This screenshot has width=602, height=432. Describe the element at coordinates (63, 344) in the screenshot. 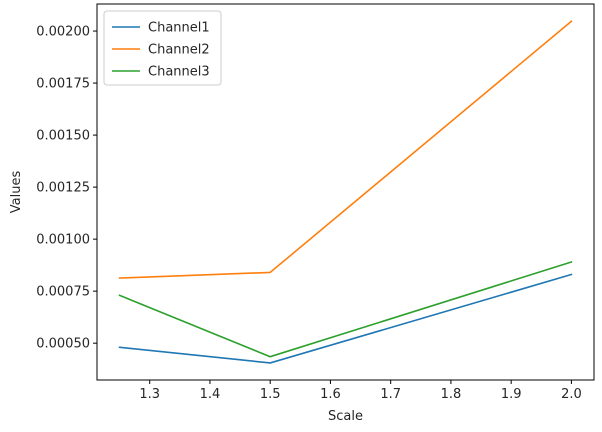

I see `y-tick-label: 0.00050` at that location.